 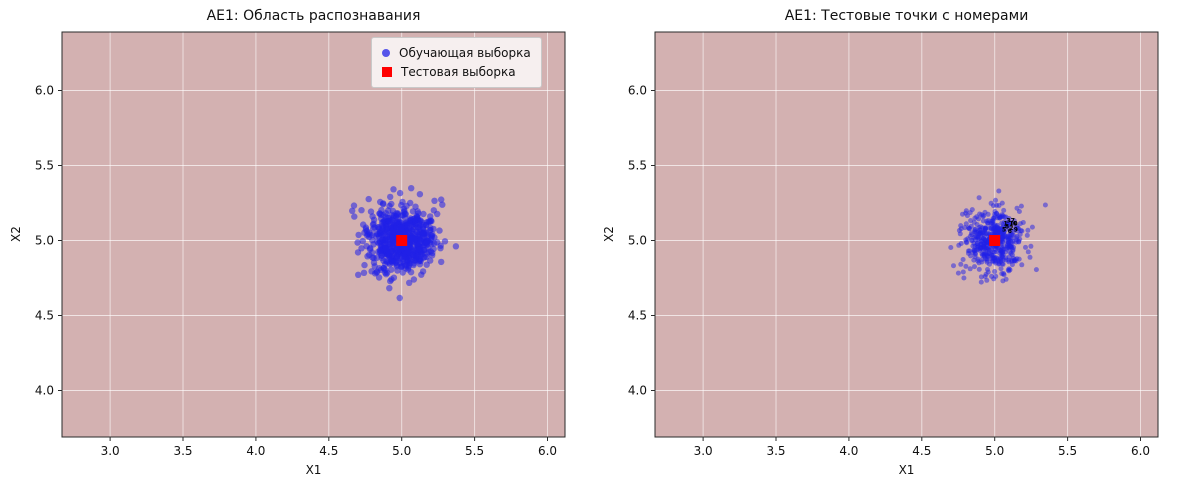 I want to click on svg-text: 6, so click(x=1010, y=231).